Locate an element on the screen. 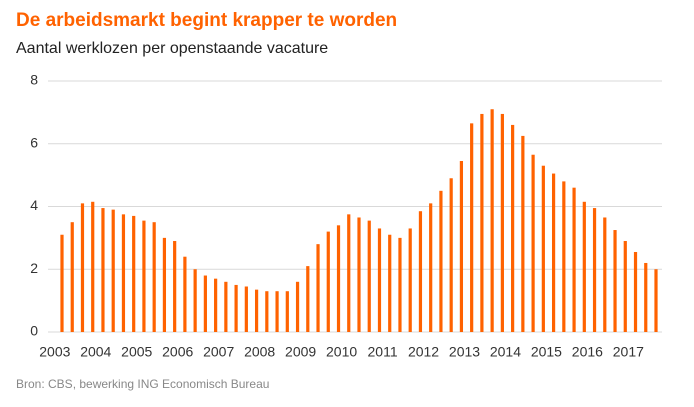  x-tick-label: 2014 is located at coordinates (505, 352).